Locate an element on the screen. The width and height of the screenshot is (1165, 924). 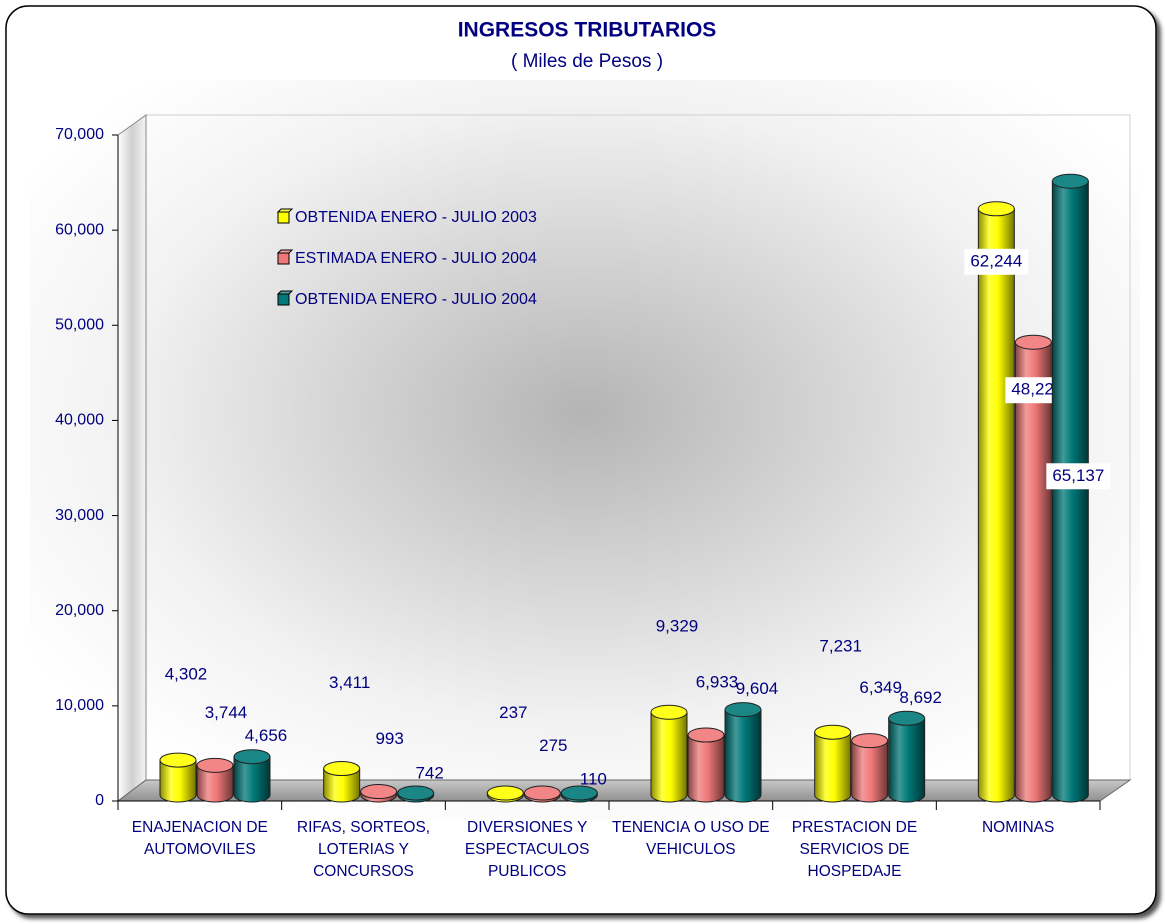
data-label: 6,349 is located at coordinates (880, 687).